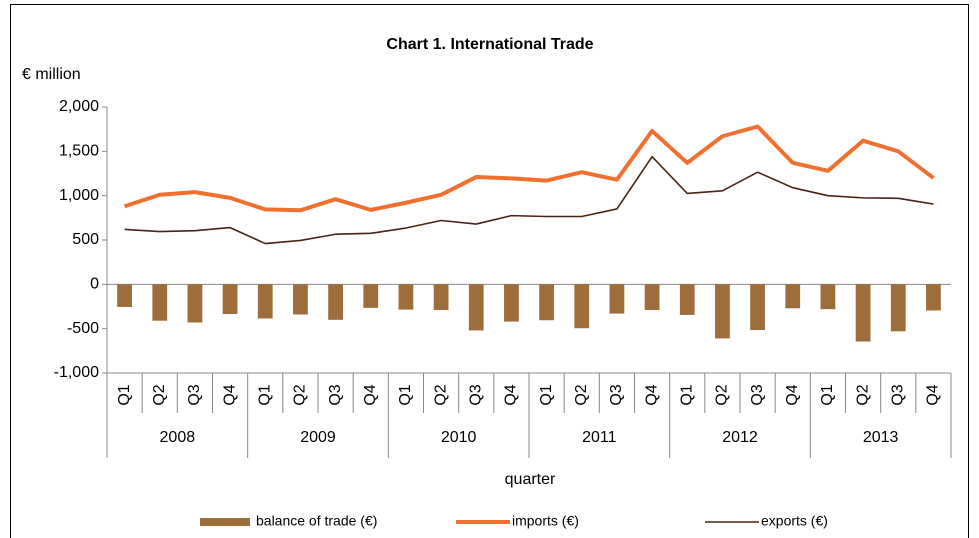  Describe the element at coordinates (459, 437) in the screenshot. I see `group-label: 2010` at that location.